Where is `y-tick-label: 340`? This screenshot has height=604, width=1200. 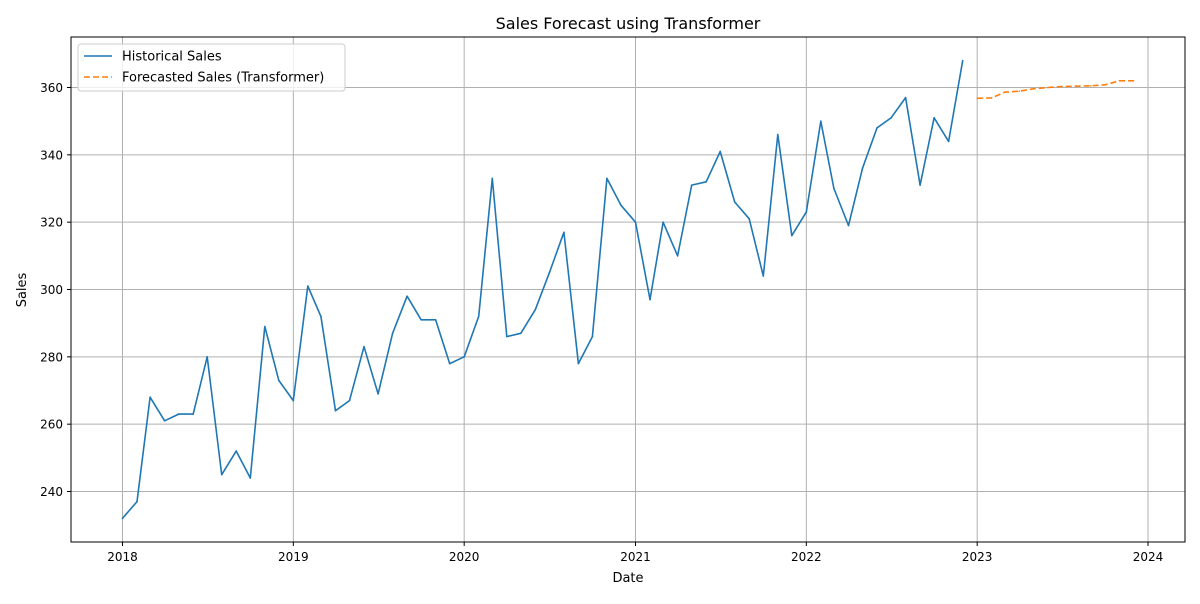
y-tick-label: 340 is located at coordinates (51, 155).